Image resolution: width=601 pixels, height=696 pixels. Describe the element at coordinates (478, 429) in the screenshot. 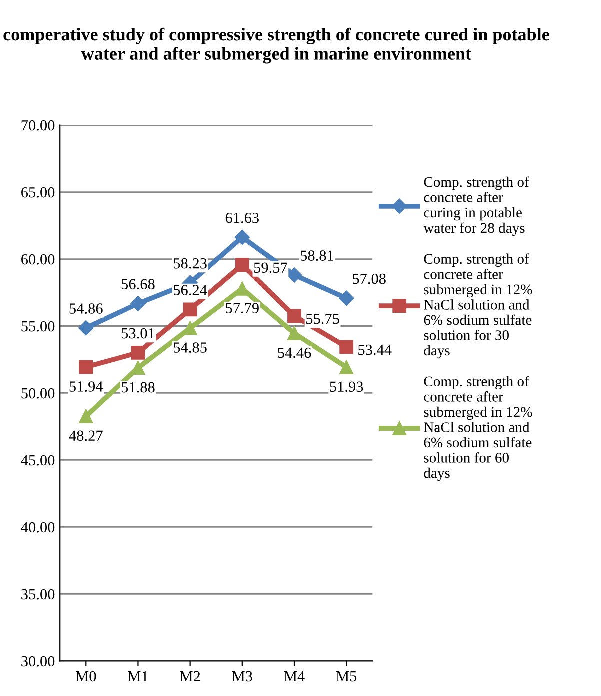

I see `legend-label: Comp. strength of concrete after submerged in 12% NaCl solution and 6% sodium sulfate solution for 60 days` at that location.